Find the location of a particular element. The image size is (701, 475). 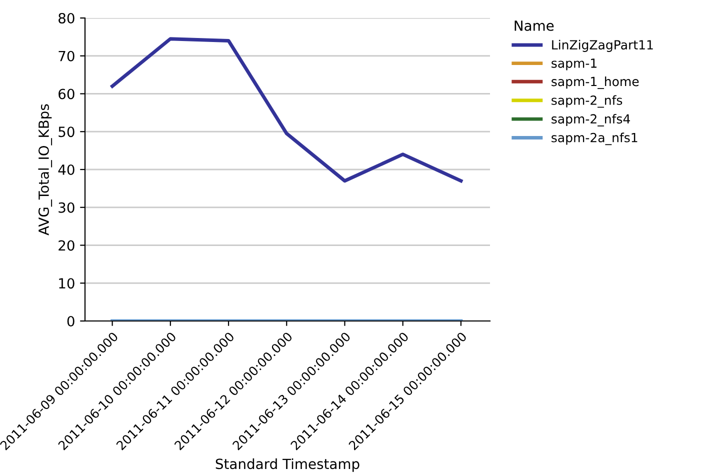

y-tick-label: 20 is located at coordinates (66, 245).